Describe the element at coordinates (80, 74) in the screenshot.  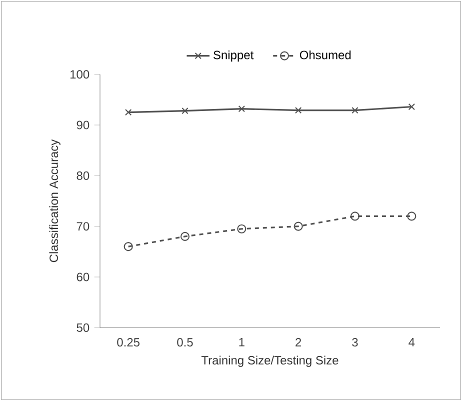
I see `y-tick-label: 100` at that location.